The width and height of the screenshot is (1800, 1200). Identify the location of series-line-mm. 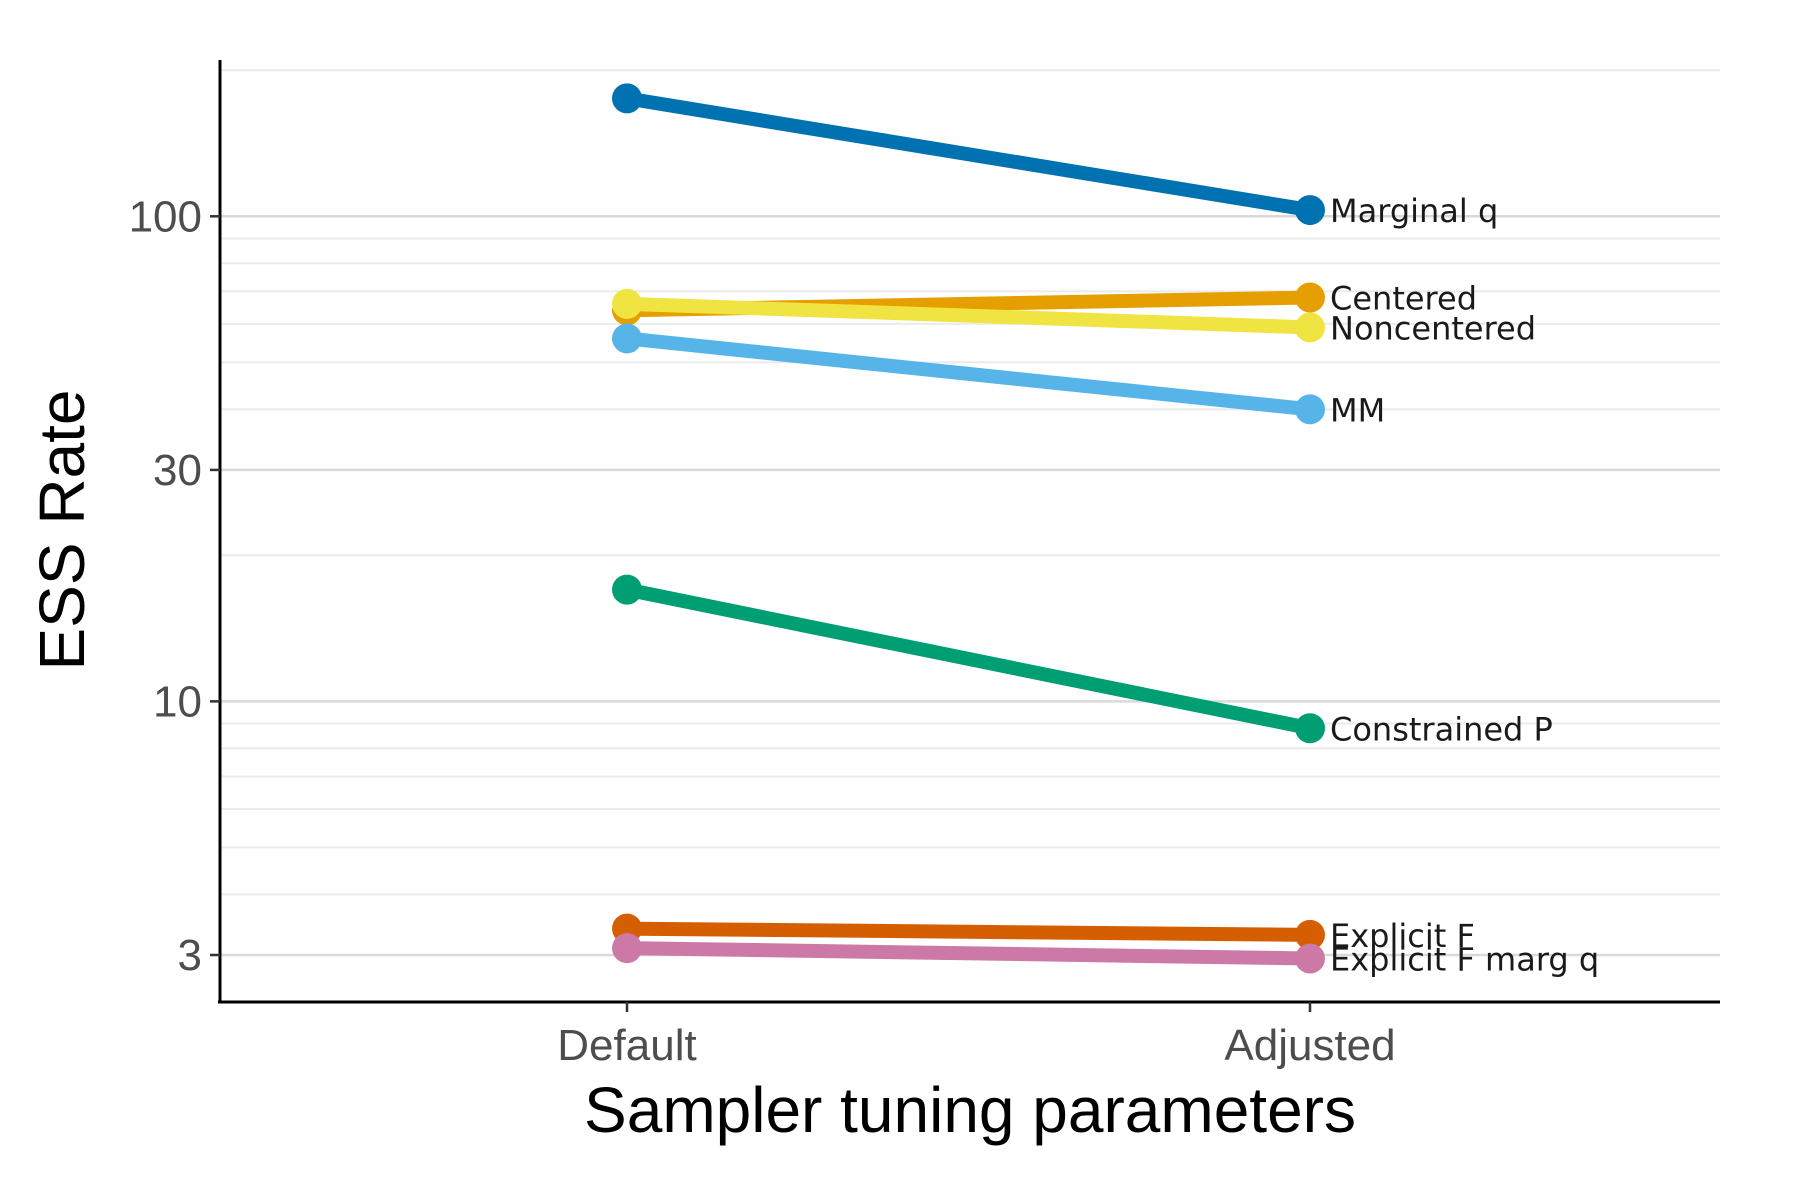
(968, 374).